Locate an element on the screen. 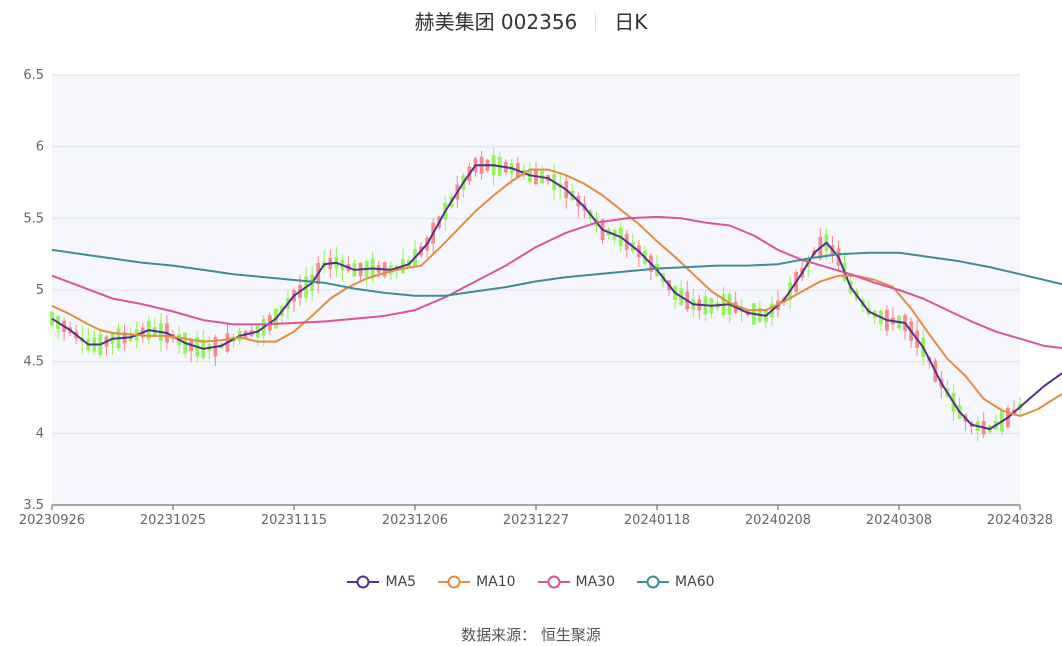 The width and height of the screenshot is (1062, 646). legend-label: MA60 is located at coordinates (695, 582).